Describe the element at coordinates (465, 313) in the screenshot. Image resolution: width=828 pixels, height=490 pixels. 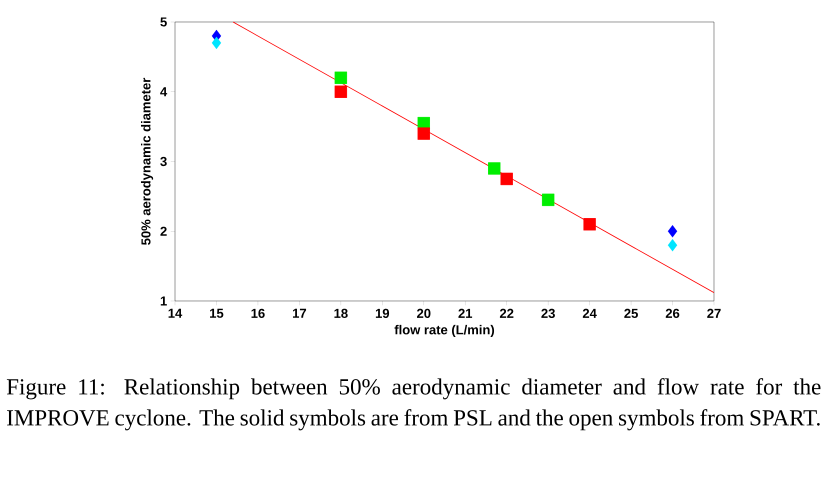
I see `x-tick-label: 21` at that location.